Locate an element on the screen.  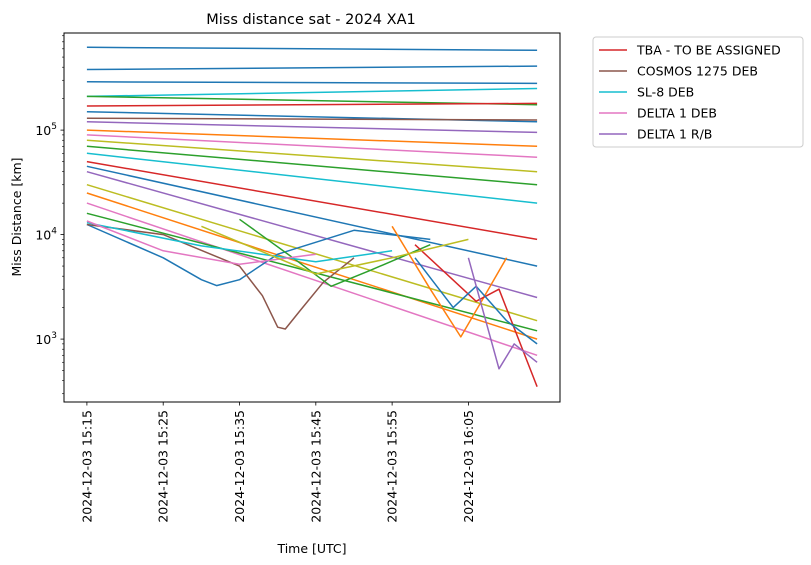
legend-label: TBA - TO BE ASSIGNED is located at coordinates (708, 50).